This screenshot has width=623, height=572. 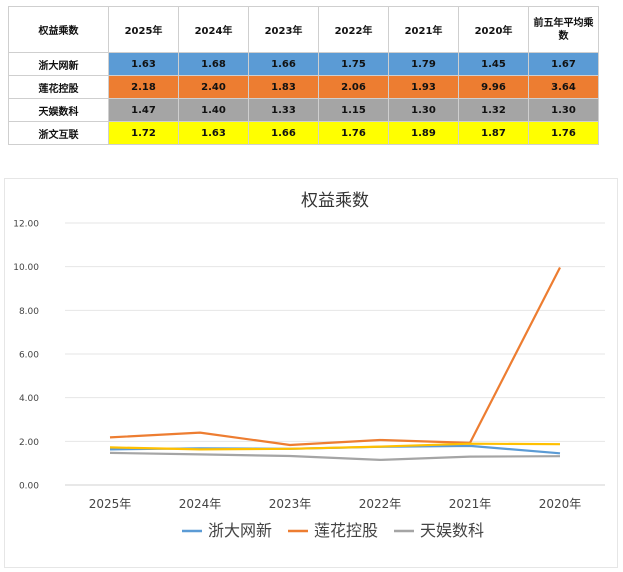 What do you see at coordinates (346, 530) in the screenshot?
I see `legend-label: 莲花控股` at bounding box center [346, 530].